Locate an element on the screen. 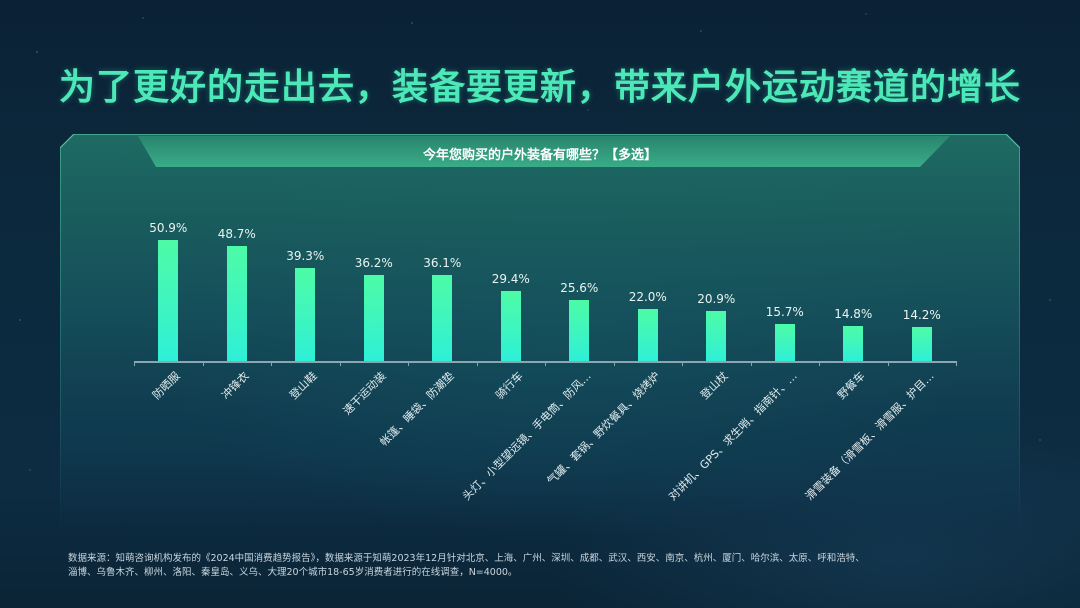  bar-value-label: 25.6% is located at coordinates (579, 288).